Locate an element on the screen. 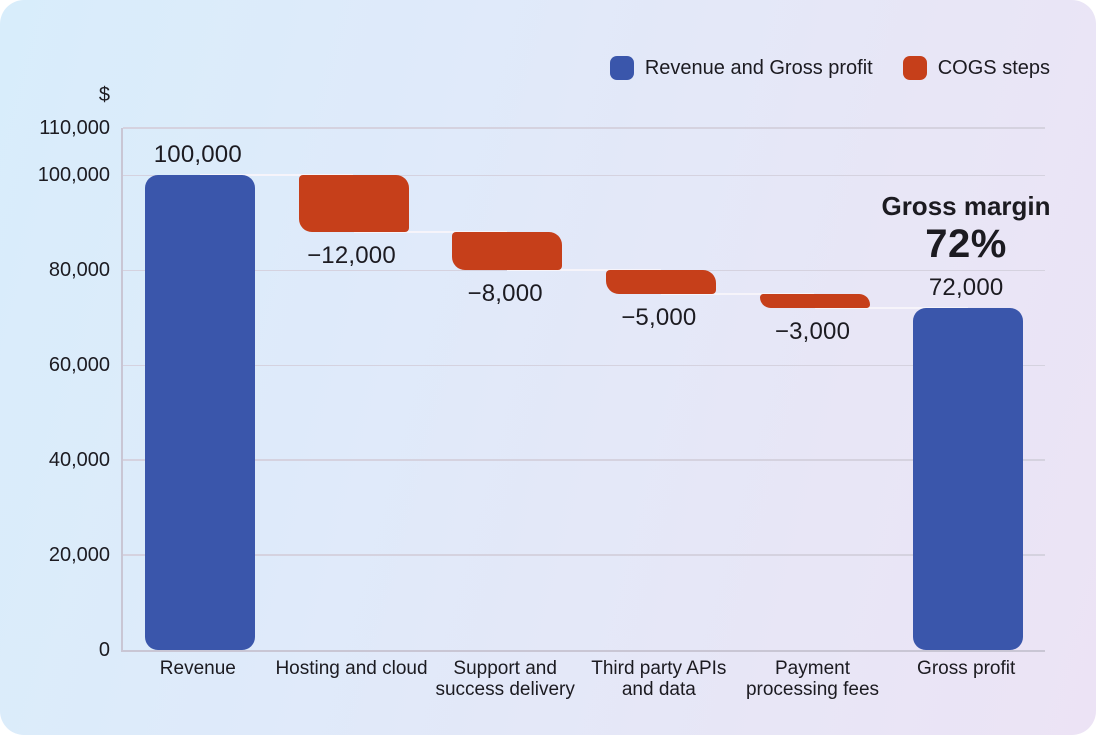 The height and width of the screenshot is (735, 1096). y-tick-label-110000: 110,000 is located at coordinates (74, 128).